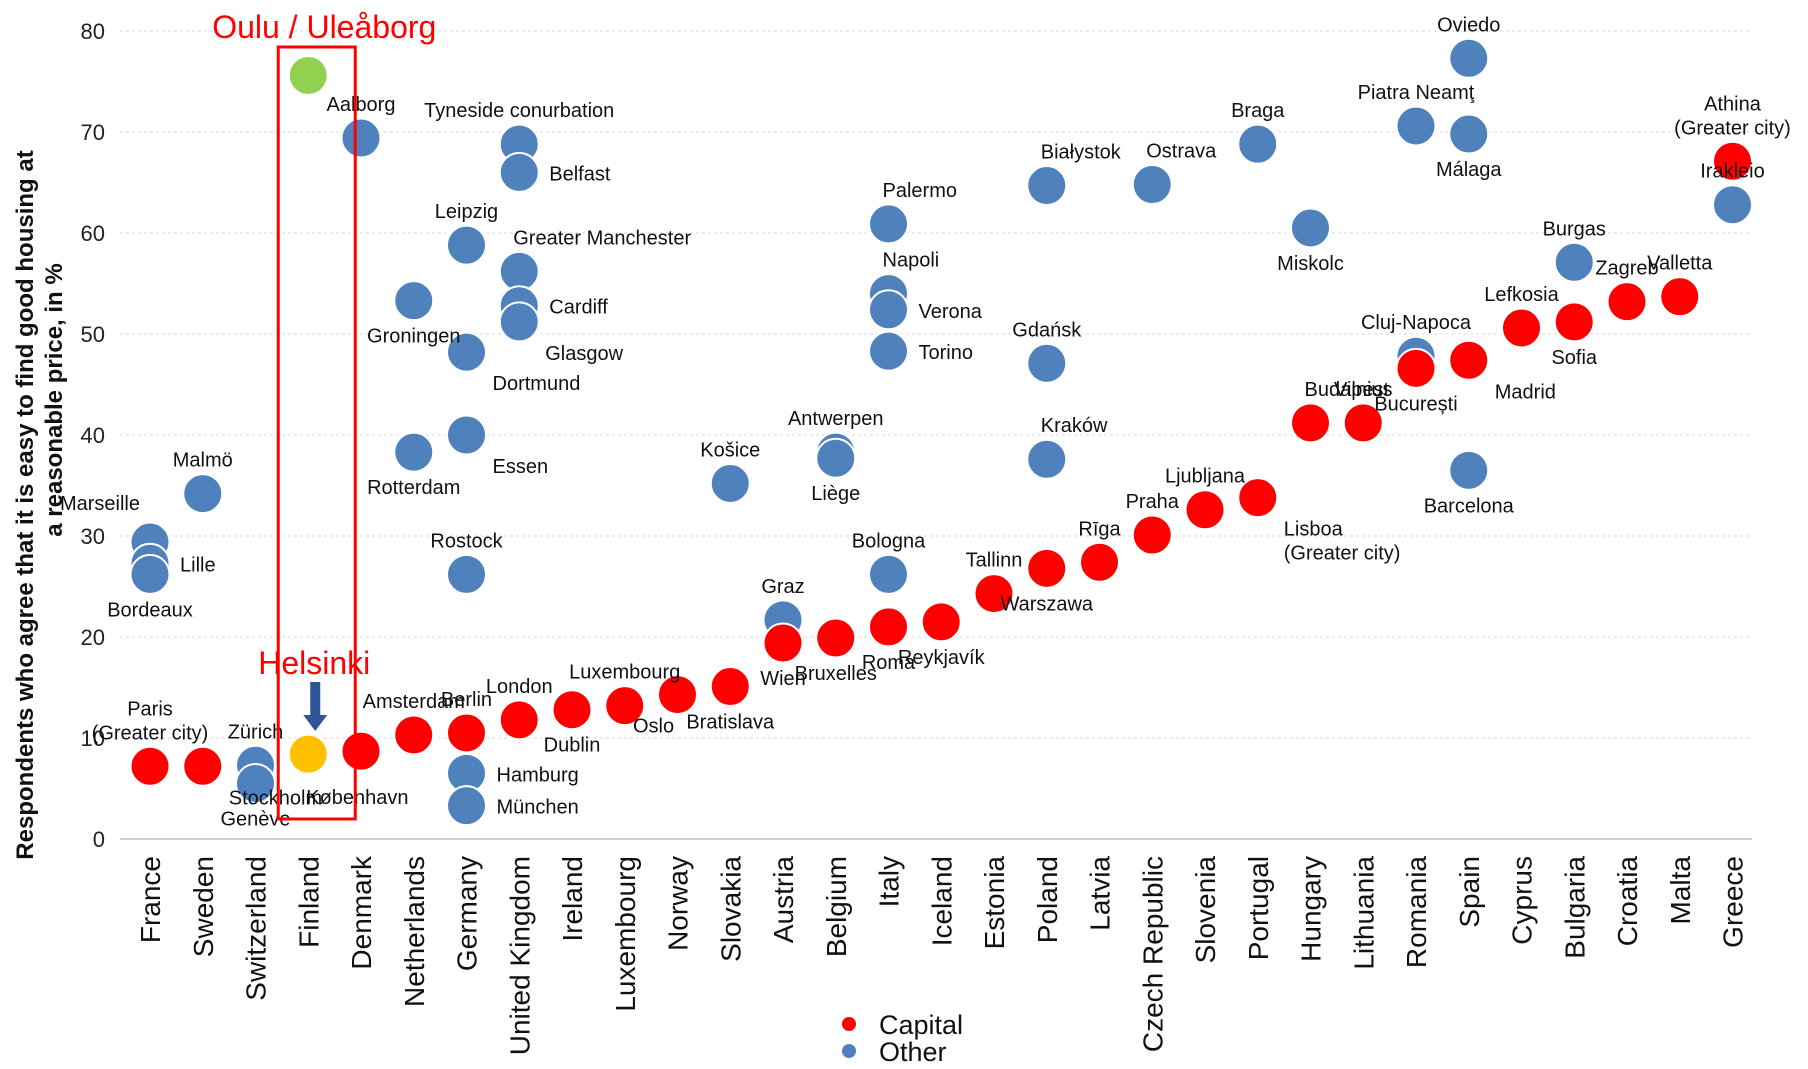 This screenshot has height=1069, width=1808. I want to click on country-label: Italy, so click(889, 881).